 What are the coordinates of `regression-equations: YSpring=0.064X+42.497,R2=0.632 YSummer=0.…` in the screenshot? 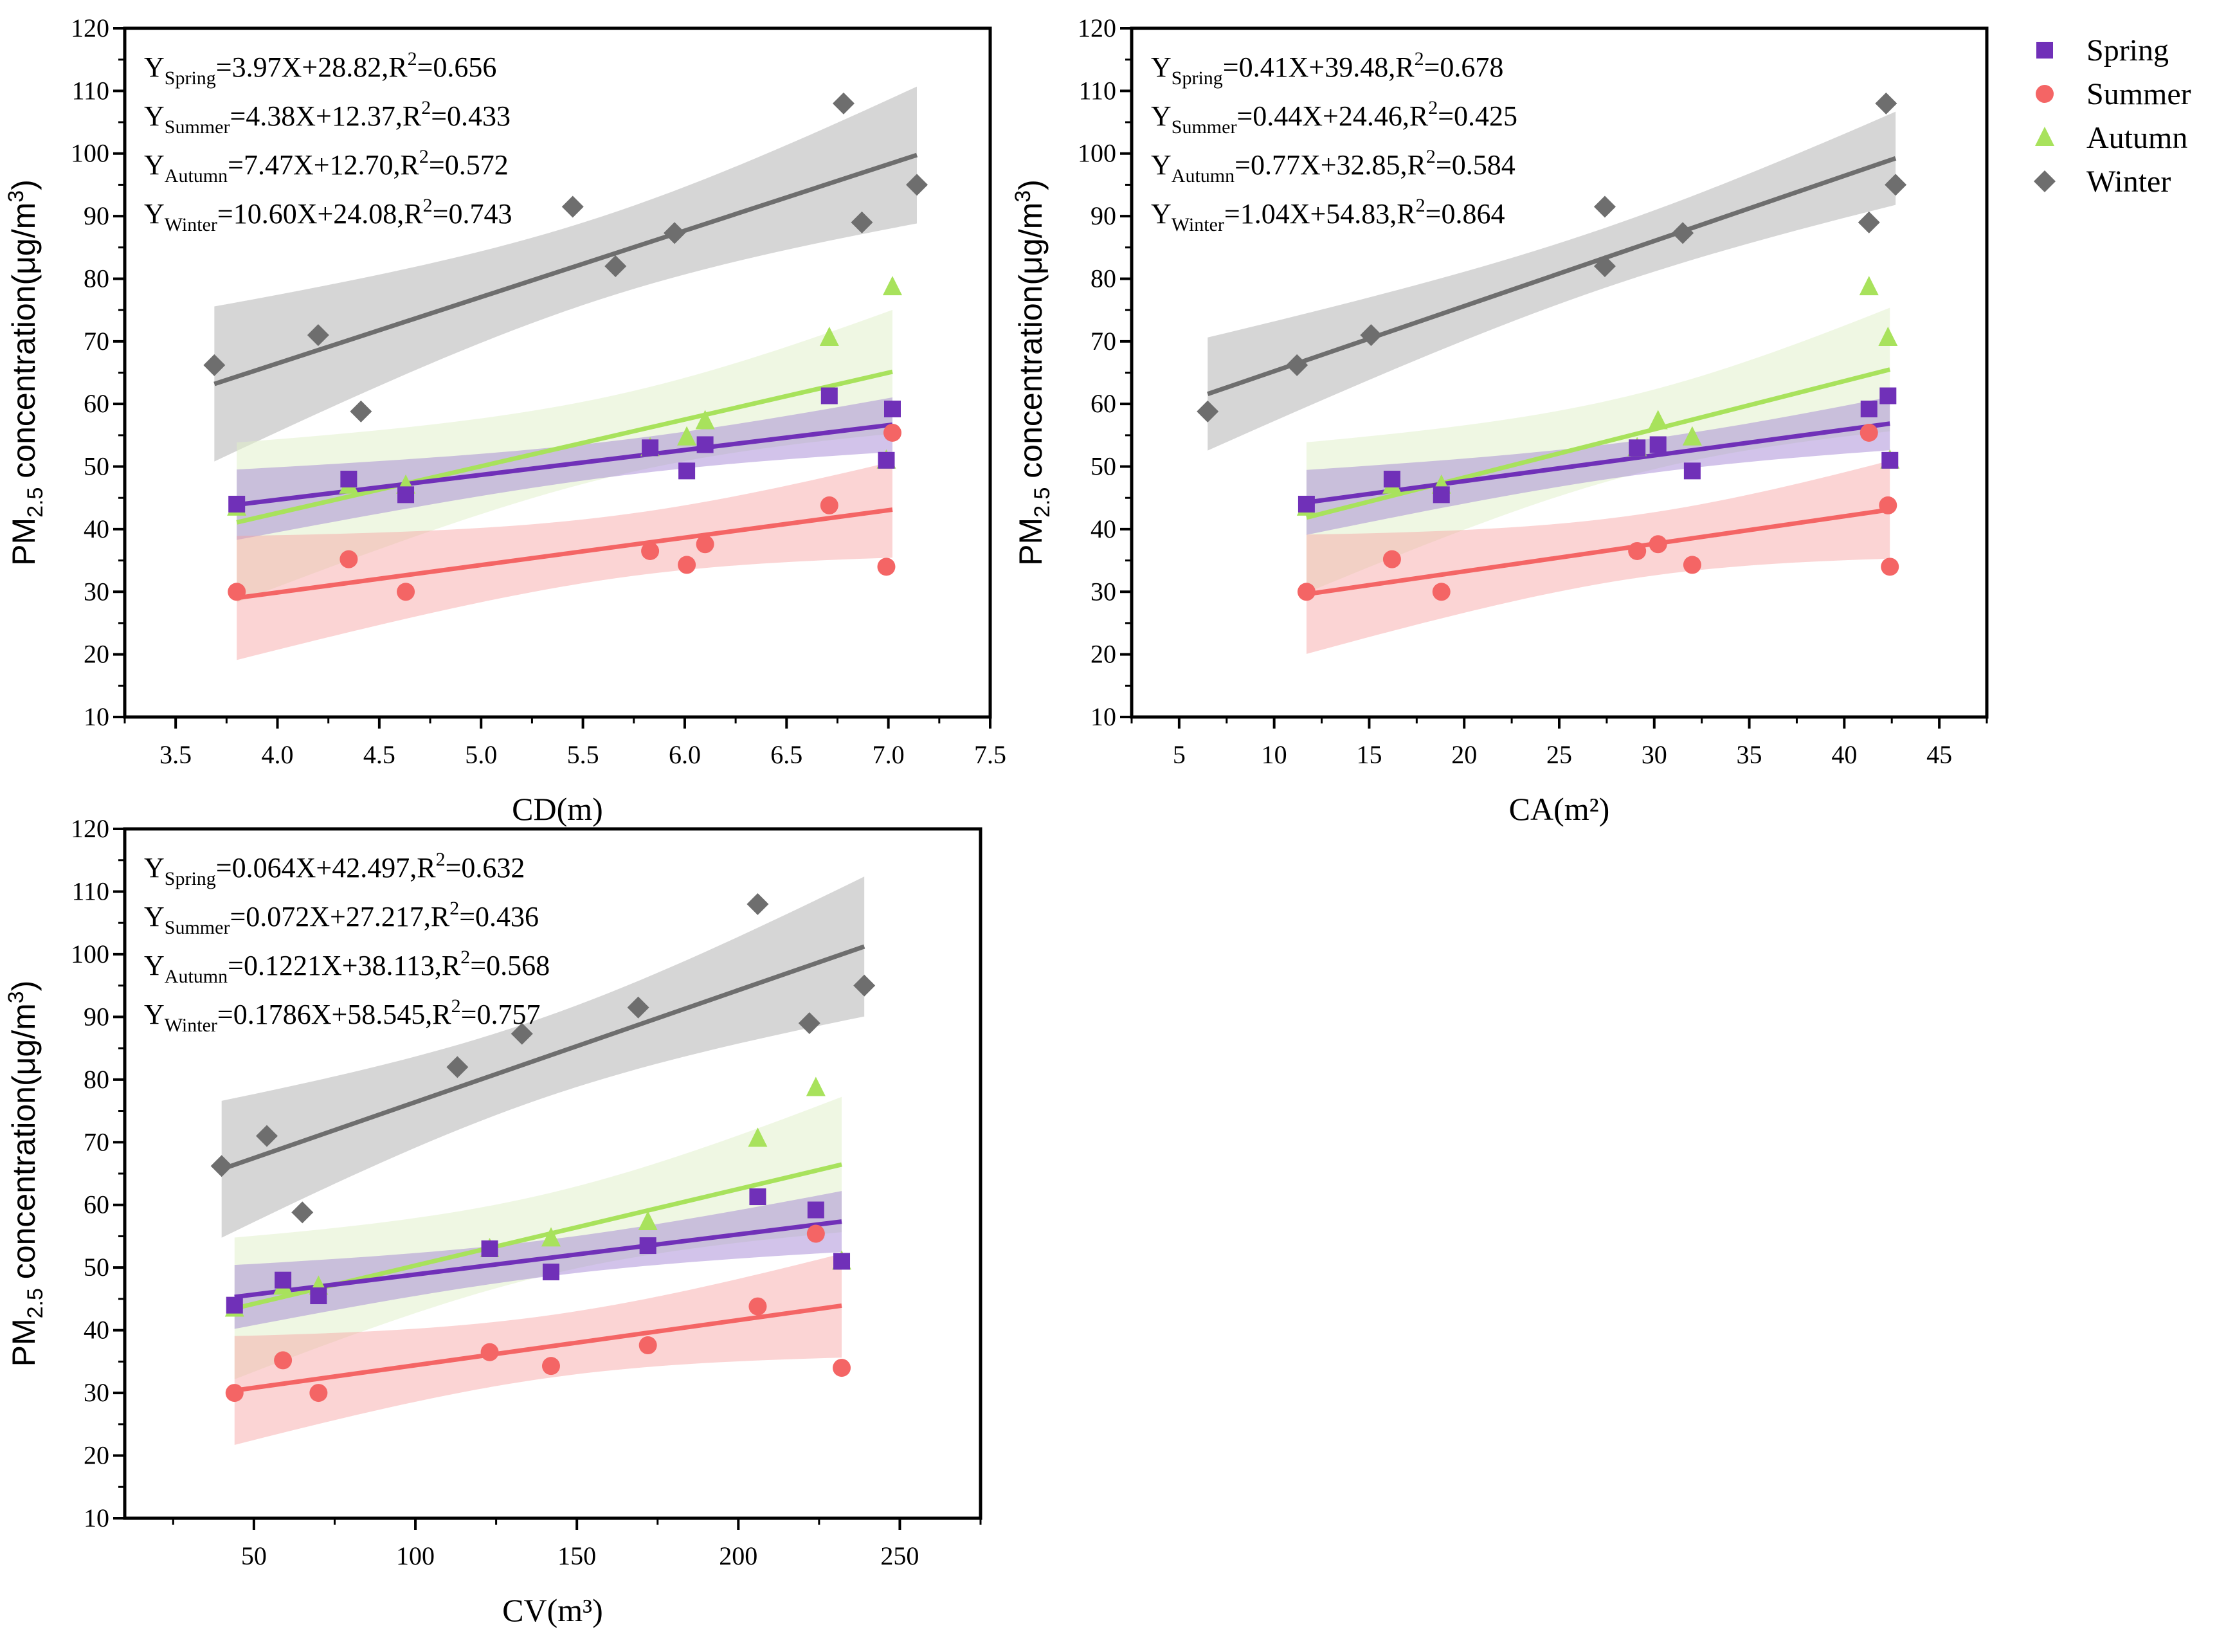 It's located at (347, 942).